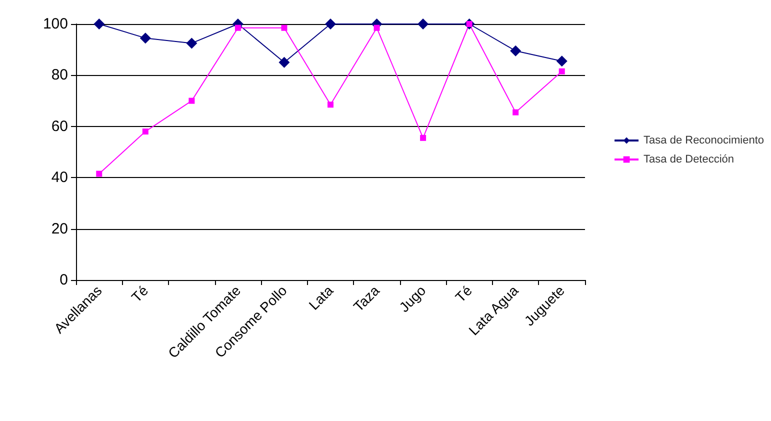 The width and height of the screenshot is (771, 421). Describe the element at coordinates (704, 140) in the screenshot. I see `legend-label: Tasa de Reconocimiento` at that location.